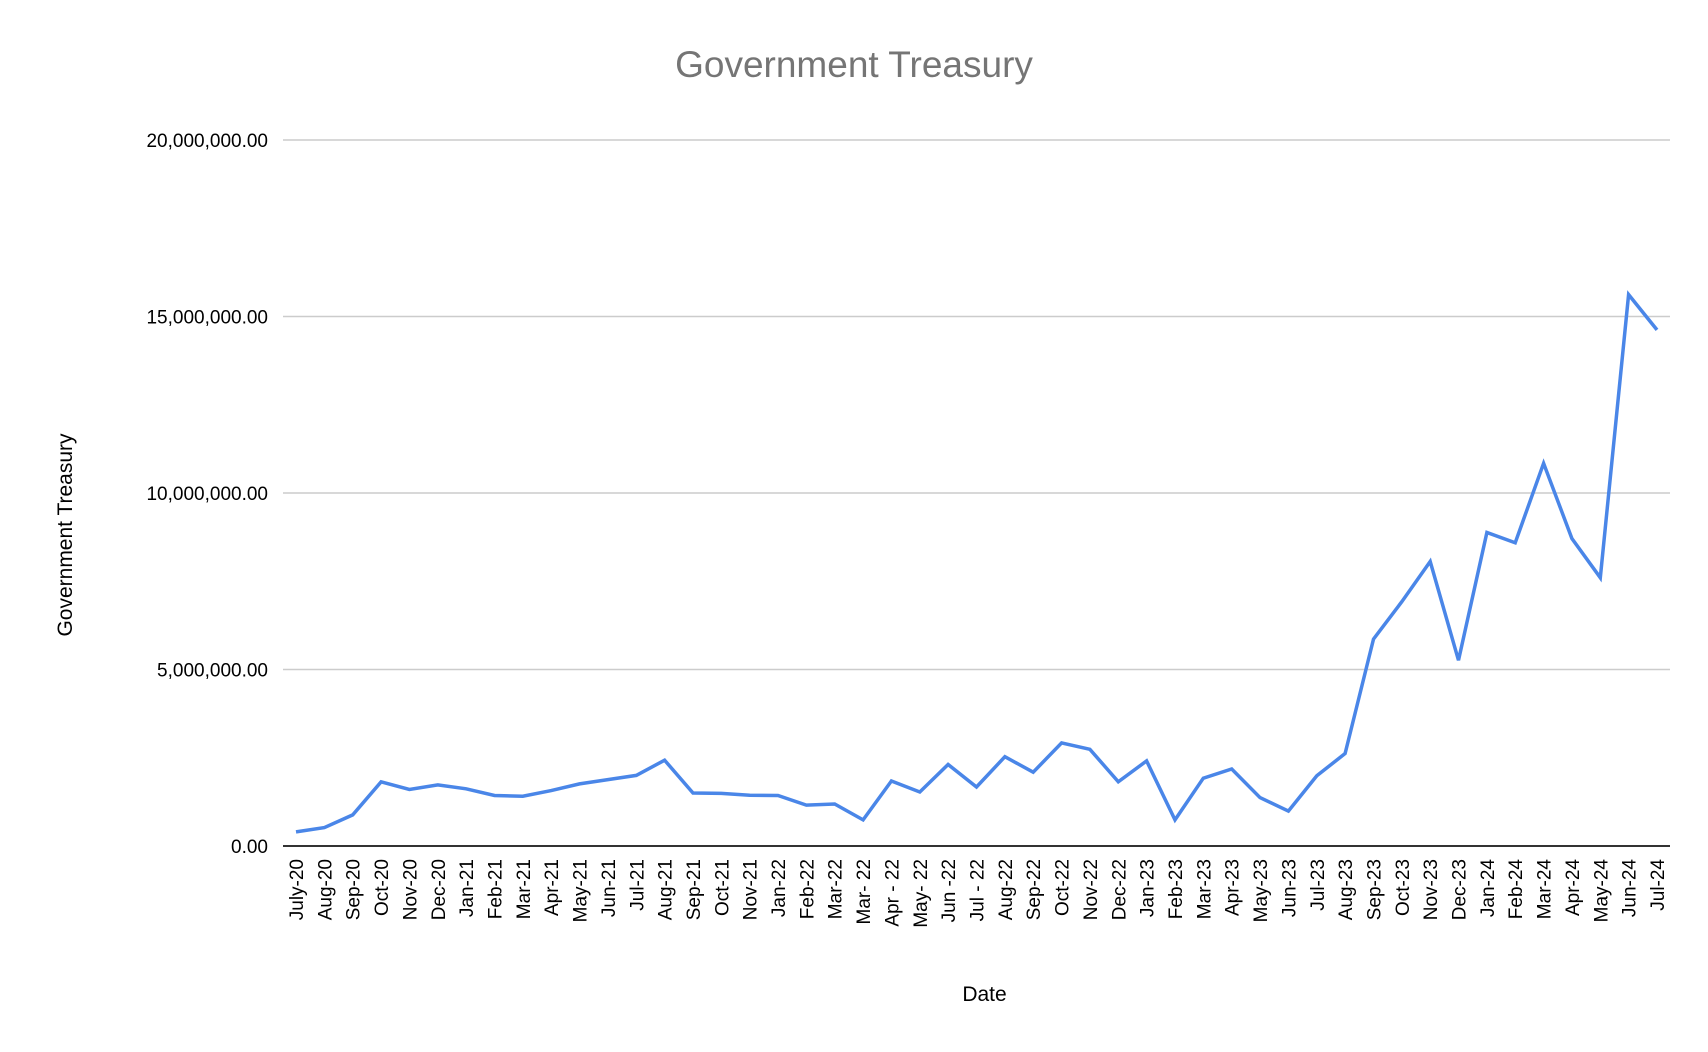 This screenshot has width=1708, height=1052. What do you see at coordinates (212, 671) in the screenshot?
I see `y-tick-label: 5,000,000.00` at bounding box center [212, 671].